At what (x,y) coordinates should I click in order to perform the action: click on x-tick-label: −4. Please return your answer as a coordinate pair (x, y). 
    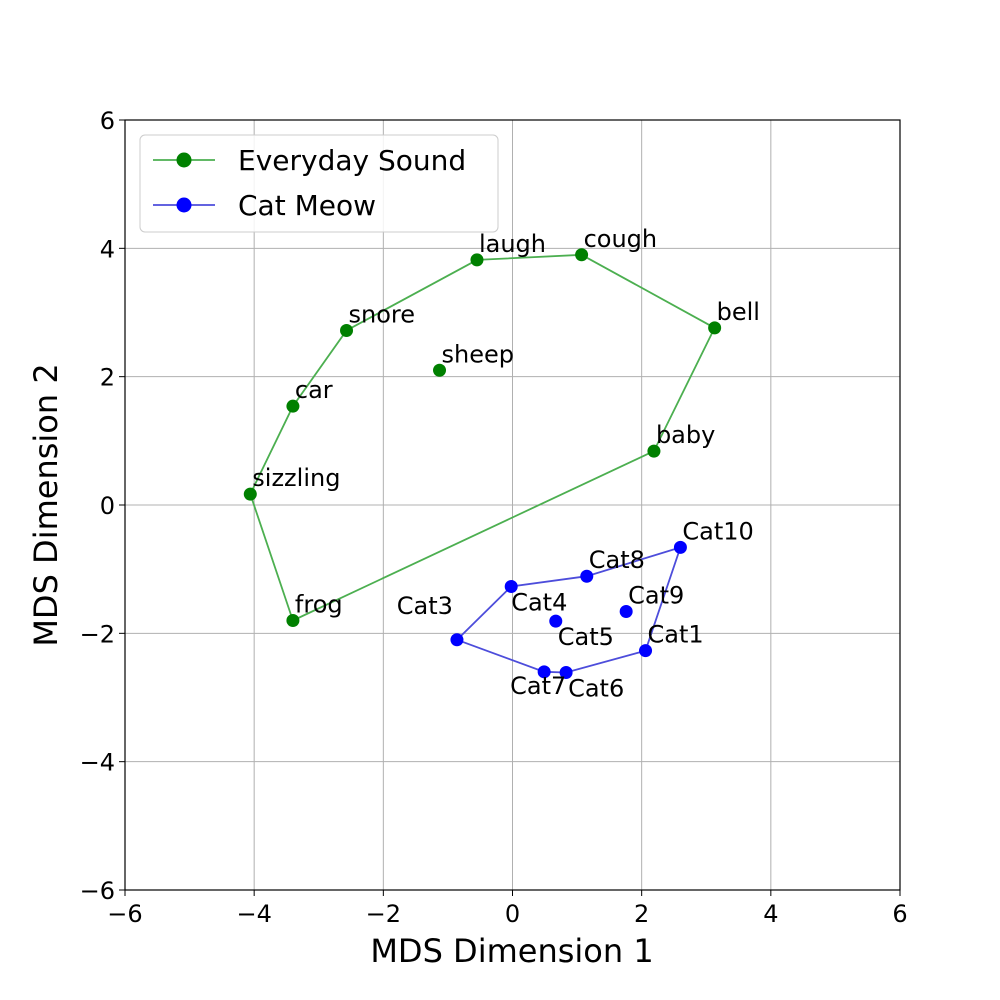
    Looking at the image, I should click on (253, 914).